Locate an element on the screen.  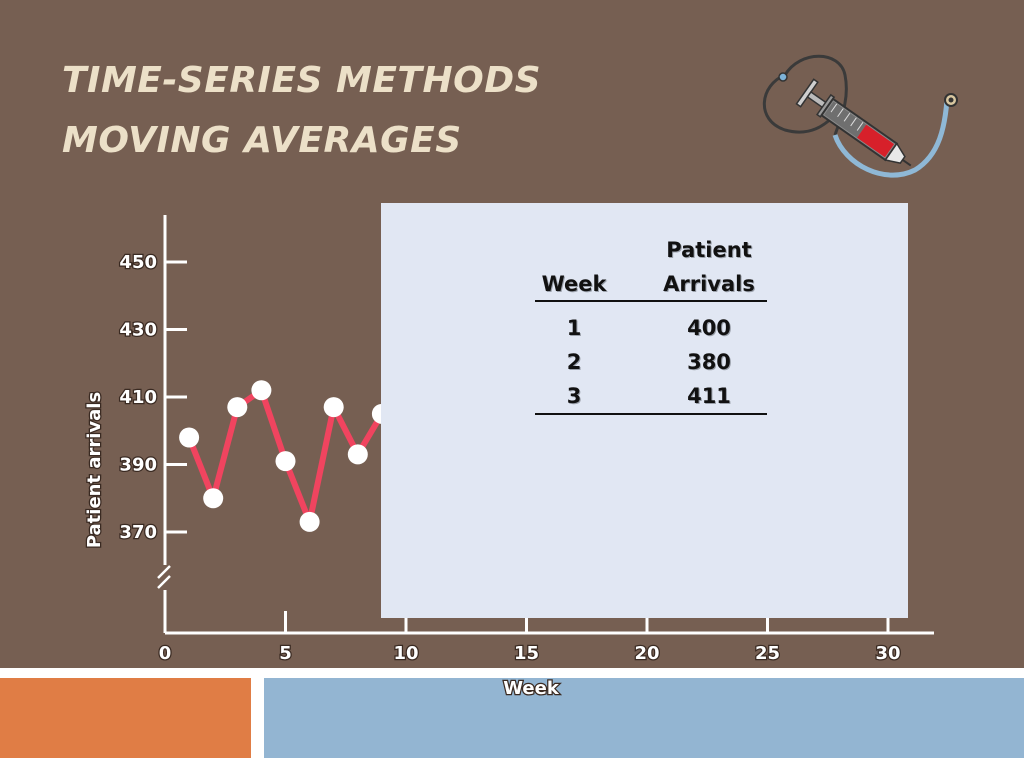
table-cell-week: 2 is located at coordinates (574, 362).